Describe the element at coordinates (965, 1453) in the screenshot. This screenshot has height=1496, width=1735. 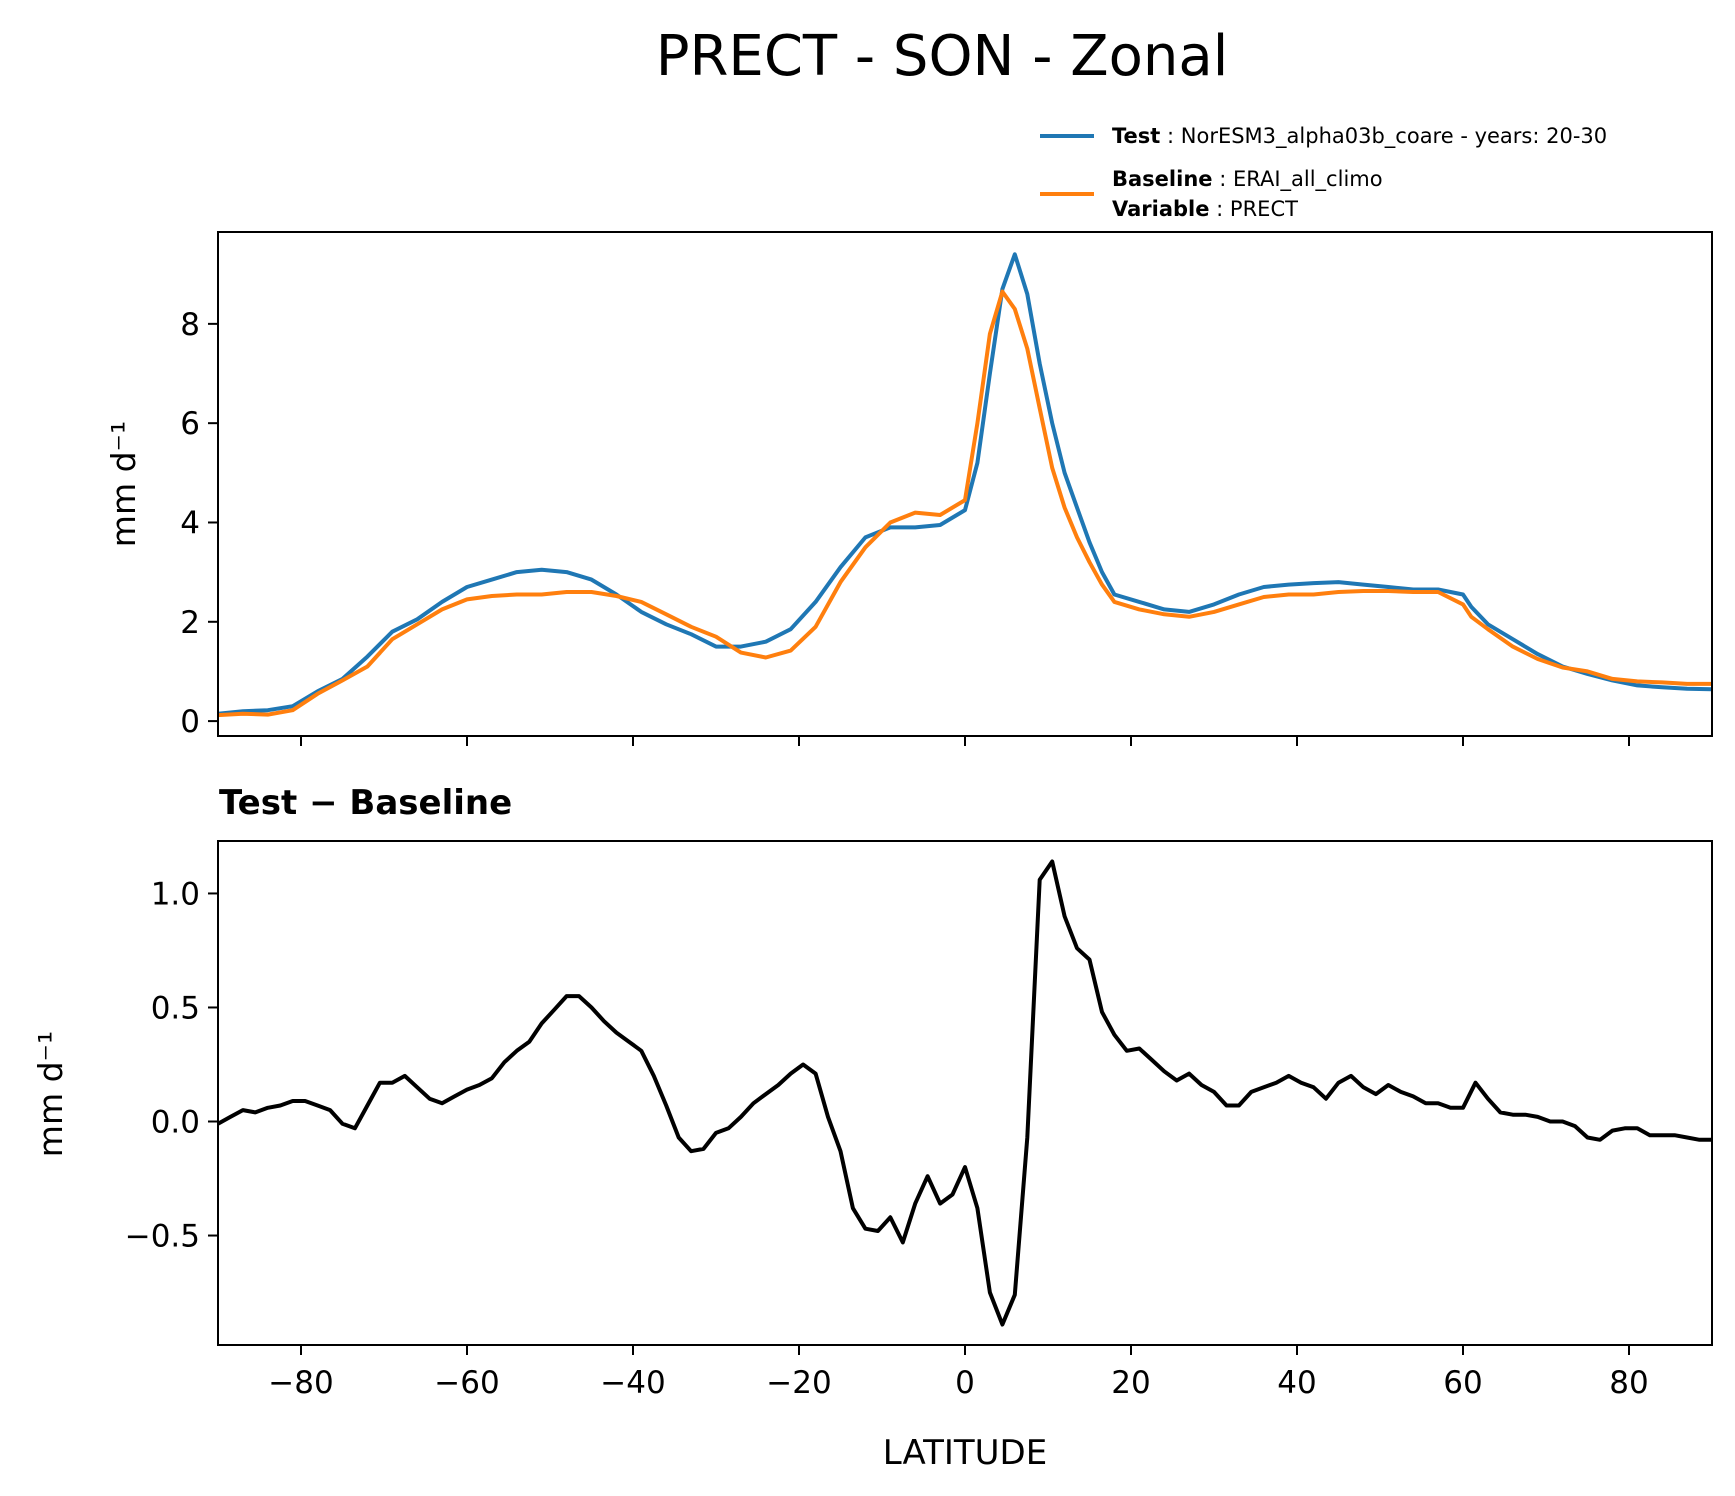
I see `x-axis-label: LATITUDE` at that location.